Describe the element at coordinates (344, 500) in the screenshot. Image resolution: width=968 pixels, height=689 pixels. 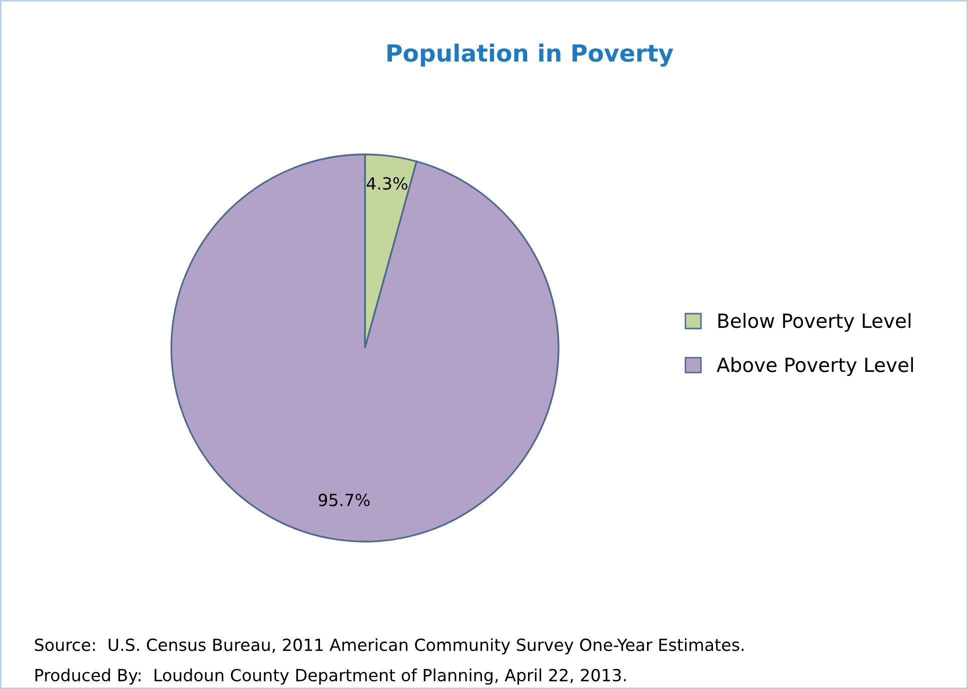
I see `data-label: 95.7%` at that location.